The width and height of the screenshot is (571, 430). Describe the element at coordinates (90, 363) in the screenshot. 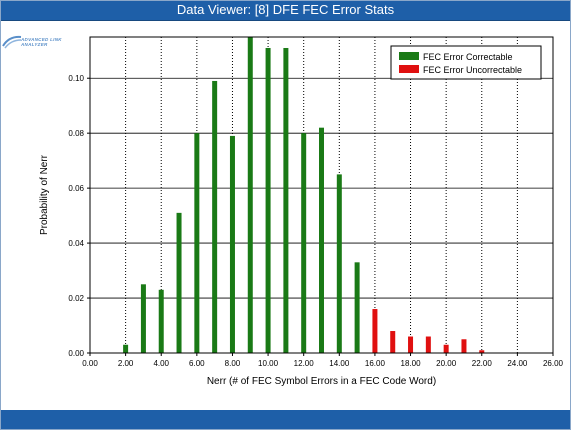

I see `x-tick-label: 0.00` at that location.